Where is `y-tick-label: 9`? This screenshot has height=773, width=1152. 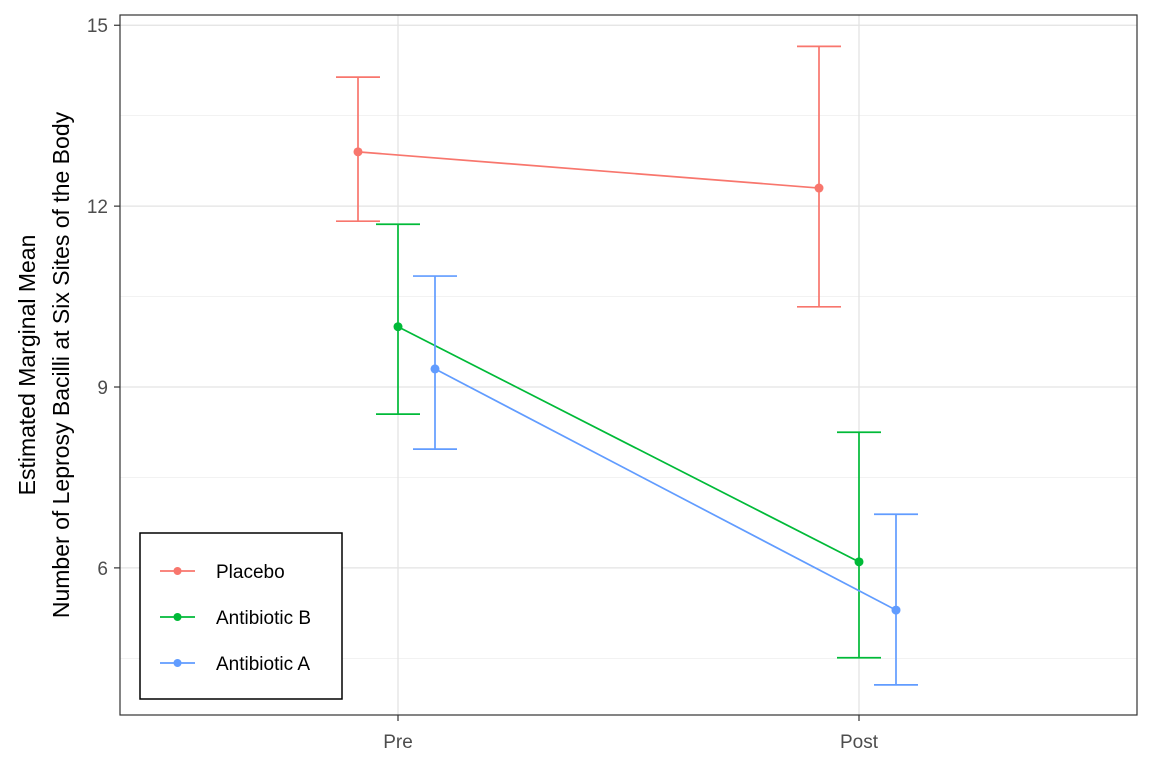 y-tick-label: 9 is located at coordinates (102, 388).